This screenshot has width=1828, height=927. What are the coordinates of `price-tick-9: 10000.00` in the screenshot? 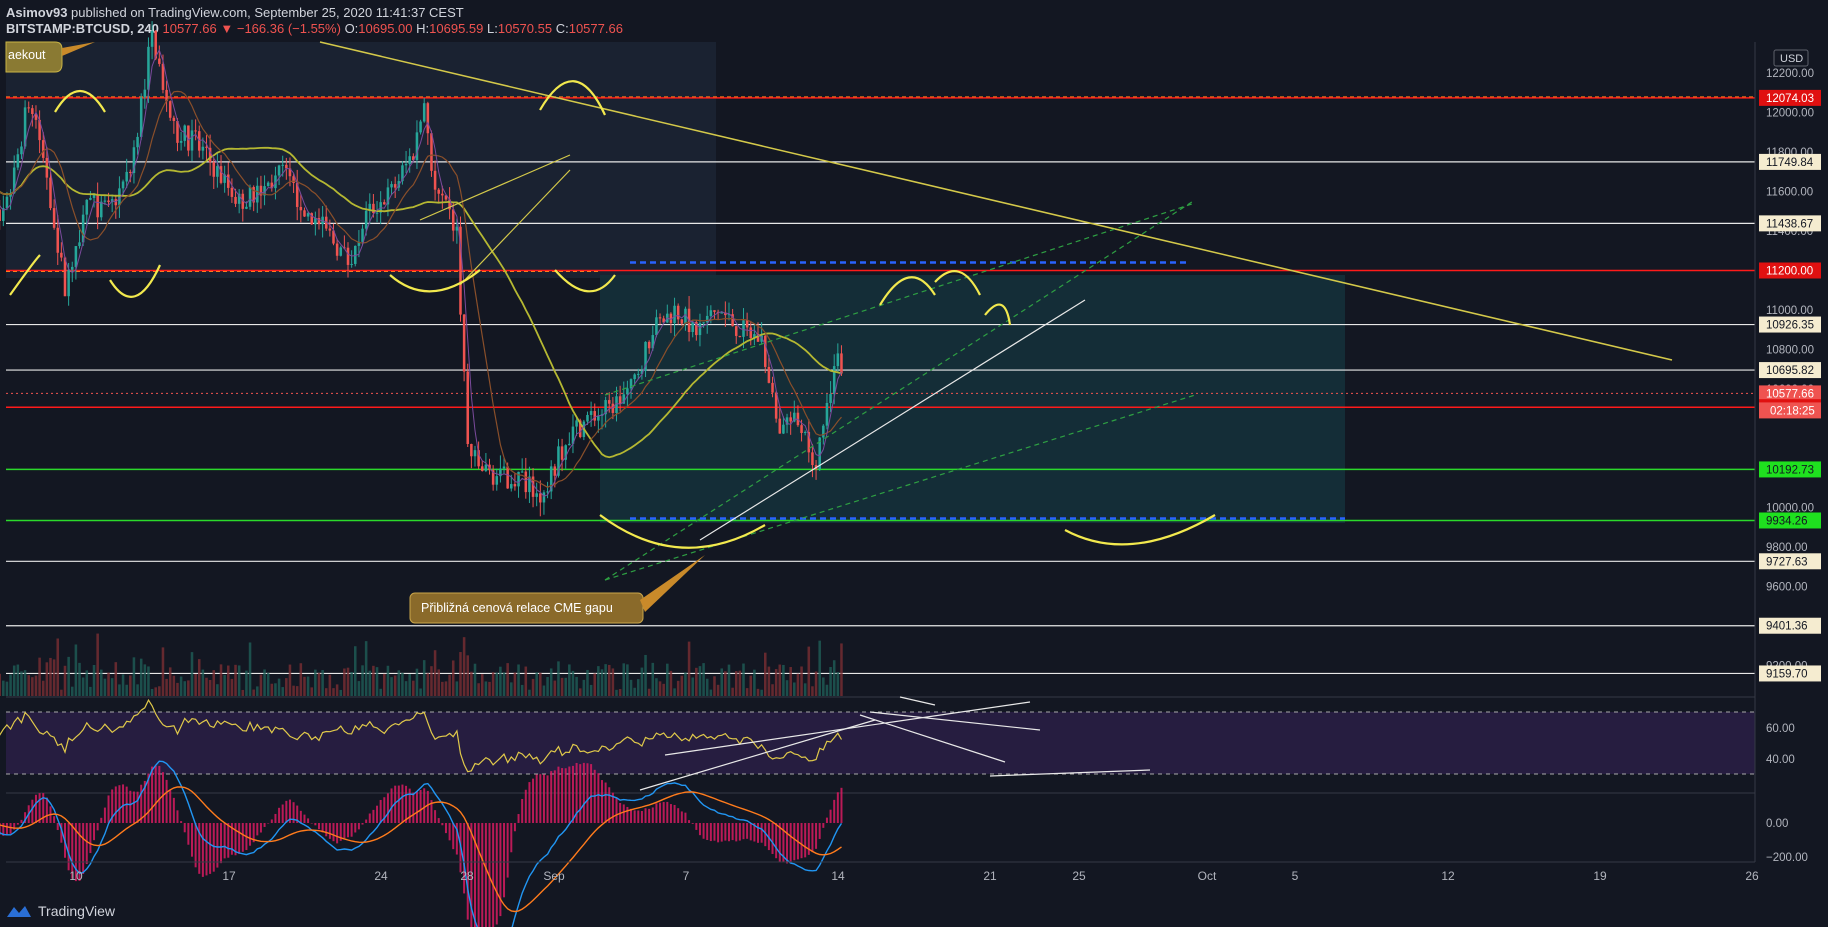 It's located at (1790, 509).